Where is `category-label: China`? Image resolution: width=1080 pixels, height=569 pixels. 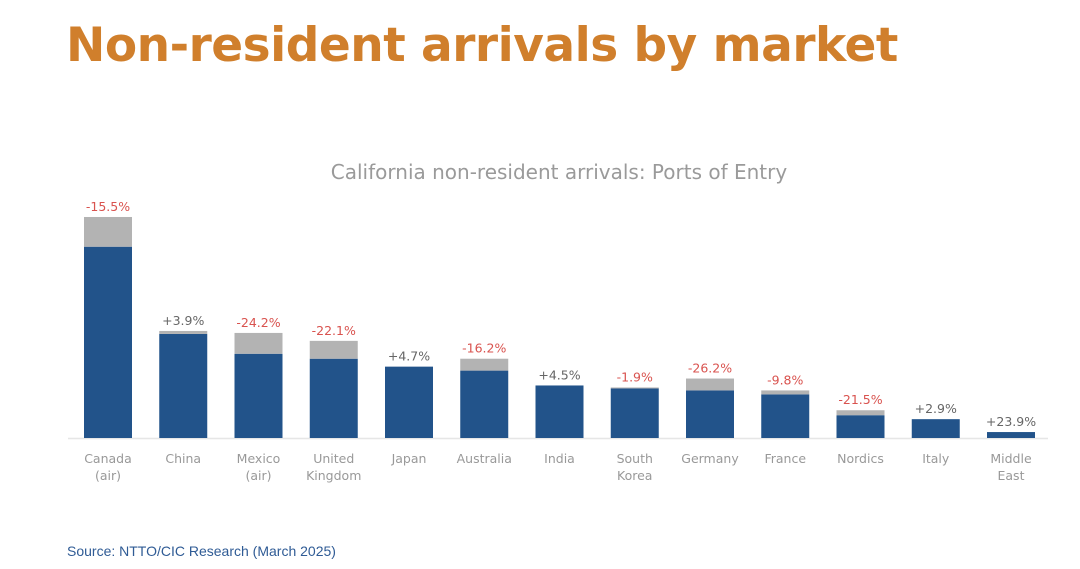
category-label: China is located at coordinates (183, 458).